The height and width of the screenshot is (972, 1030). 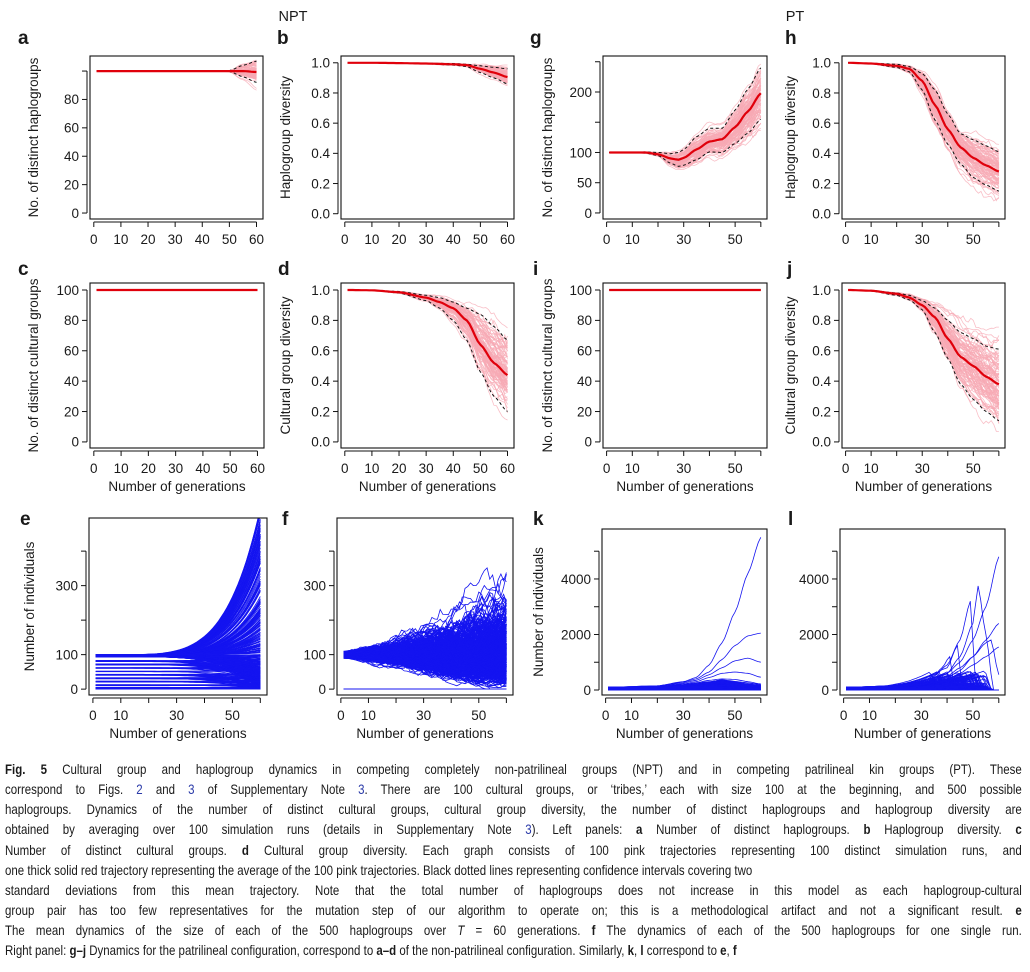 I want to click on caption-bold-text: Fig. 5, so click(x=26, y=769).